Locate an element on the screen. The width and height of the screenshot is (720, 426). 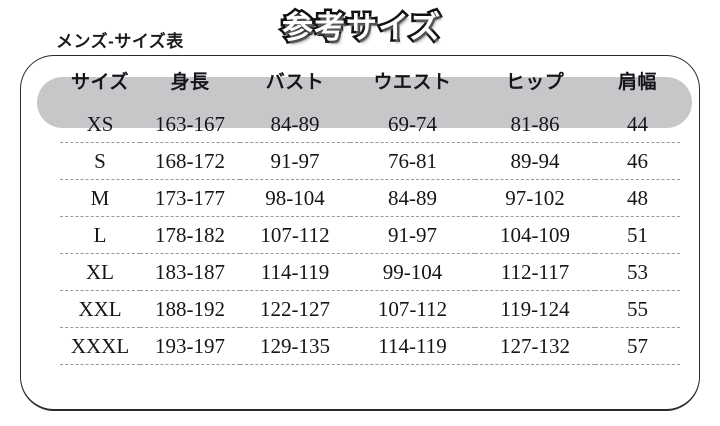
column-header-bust: バスト is located at coordinates (295, 82).